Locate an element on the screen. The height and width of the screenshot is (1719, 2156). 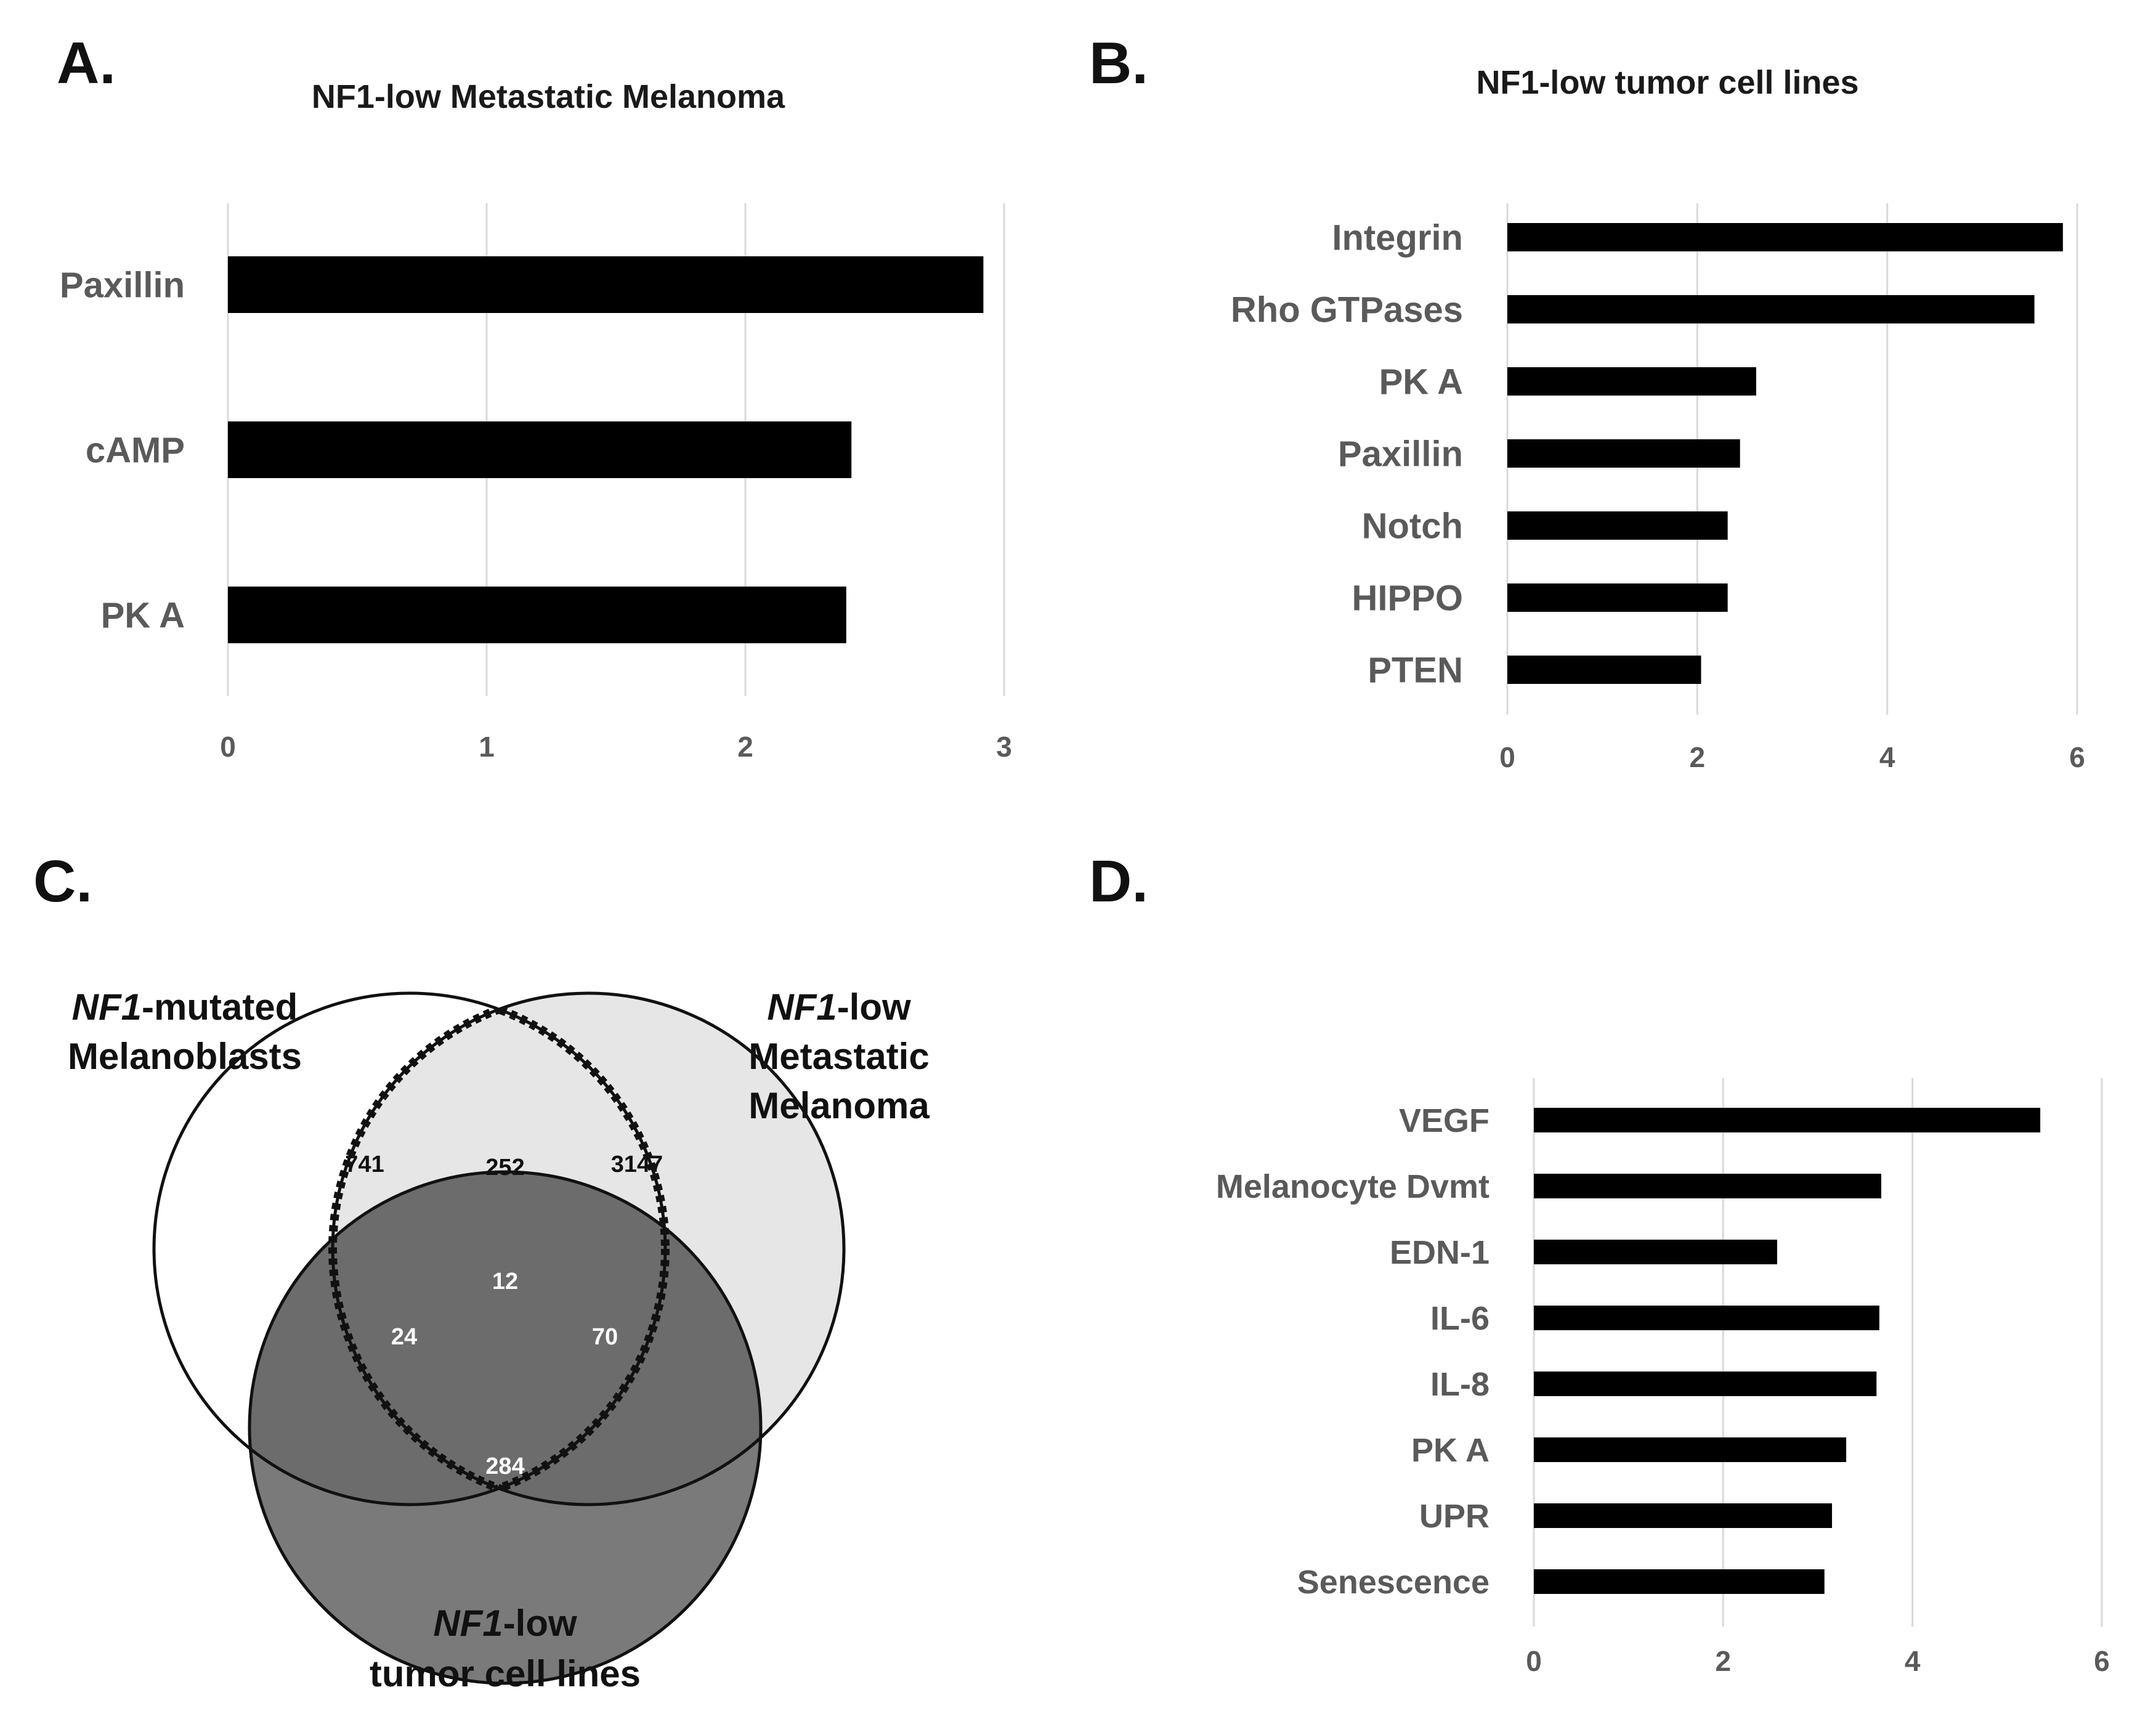
venn-overlap-bc-group is located at coordinates (547, 1338).